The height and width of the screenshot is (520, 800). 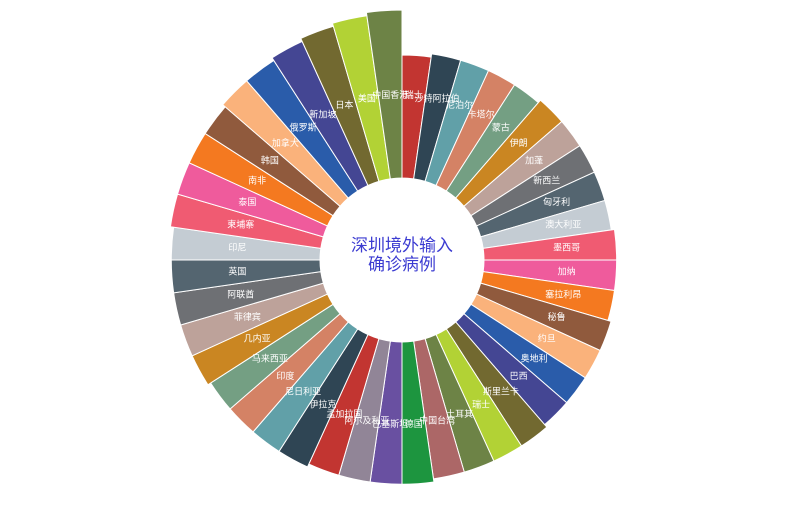 I want to click on slice-label-40: 新加坡, so click(x=322, y=115).